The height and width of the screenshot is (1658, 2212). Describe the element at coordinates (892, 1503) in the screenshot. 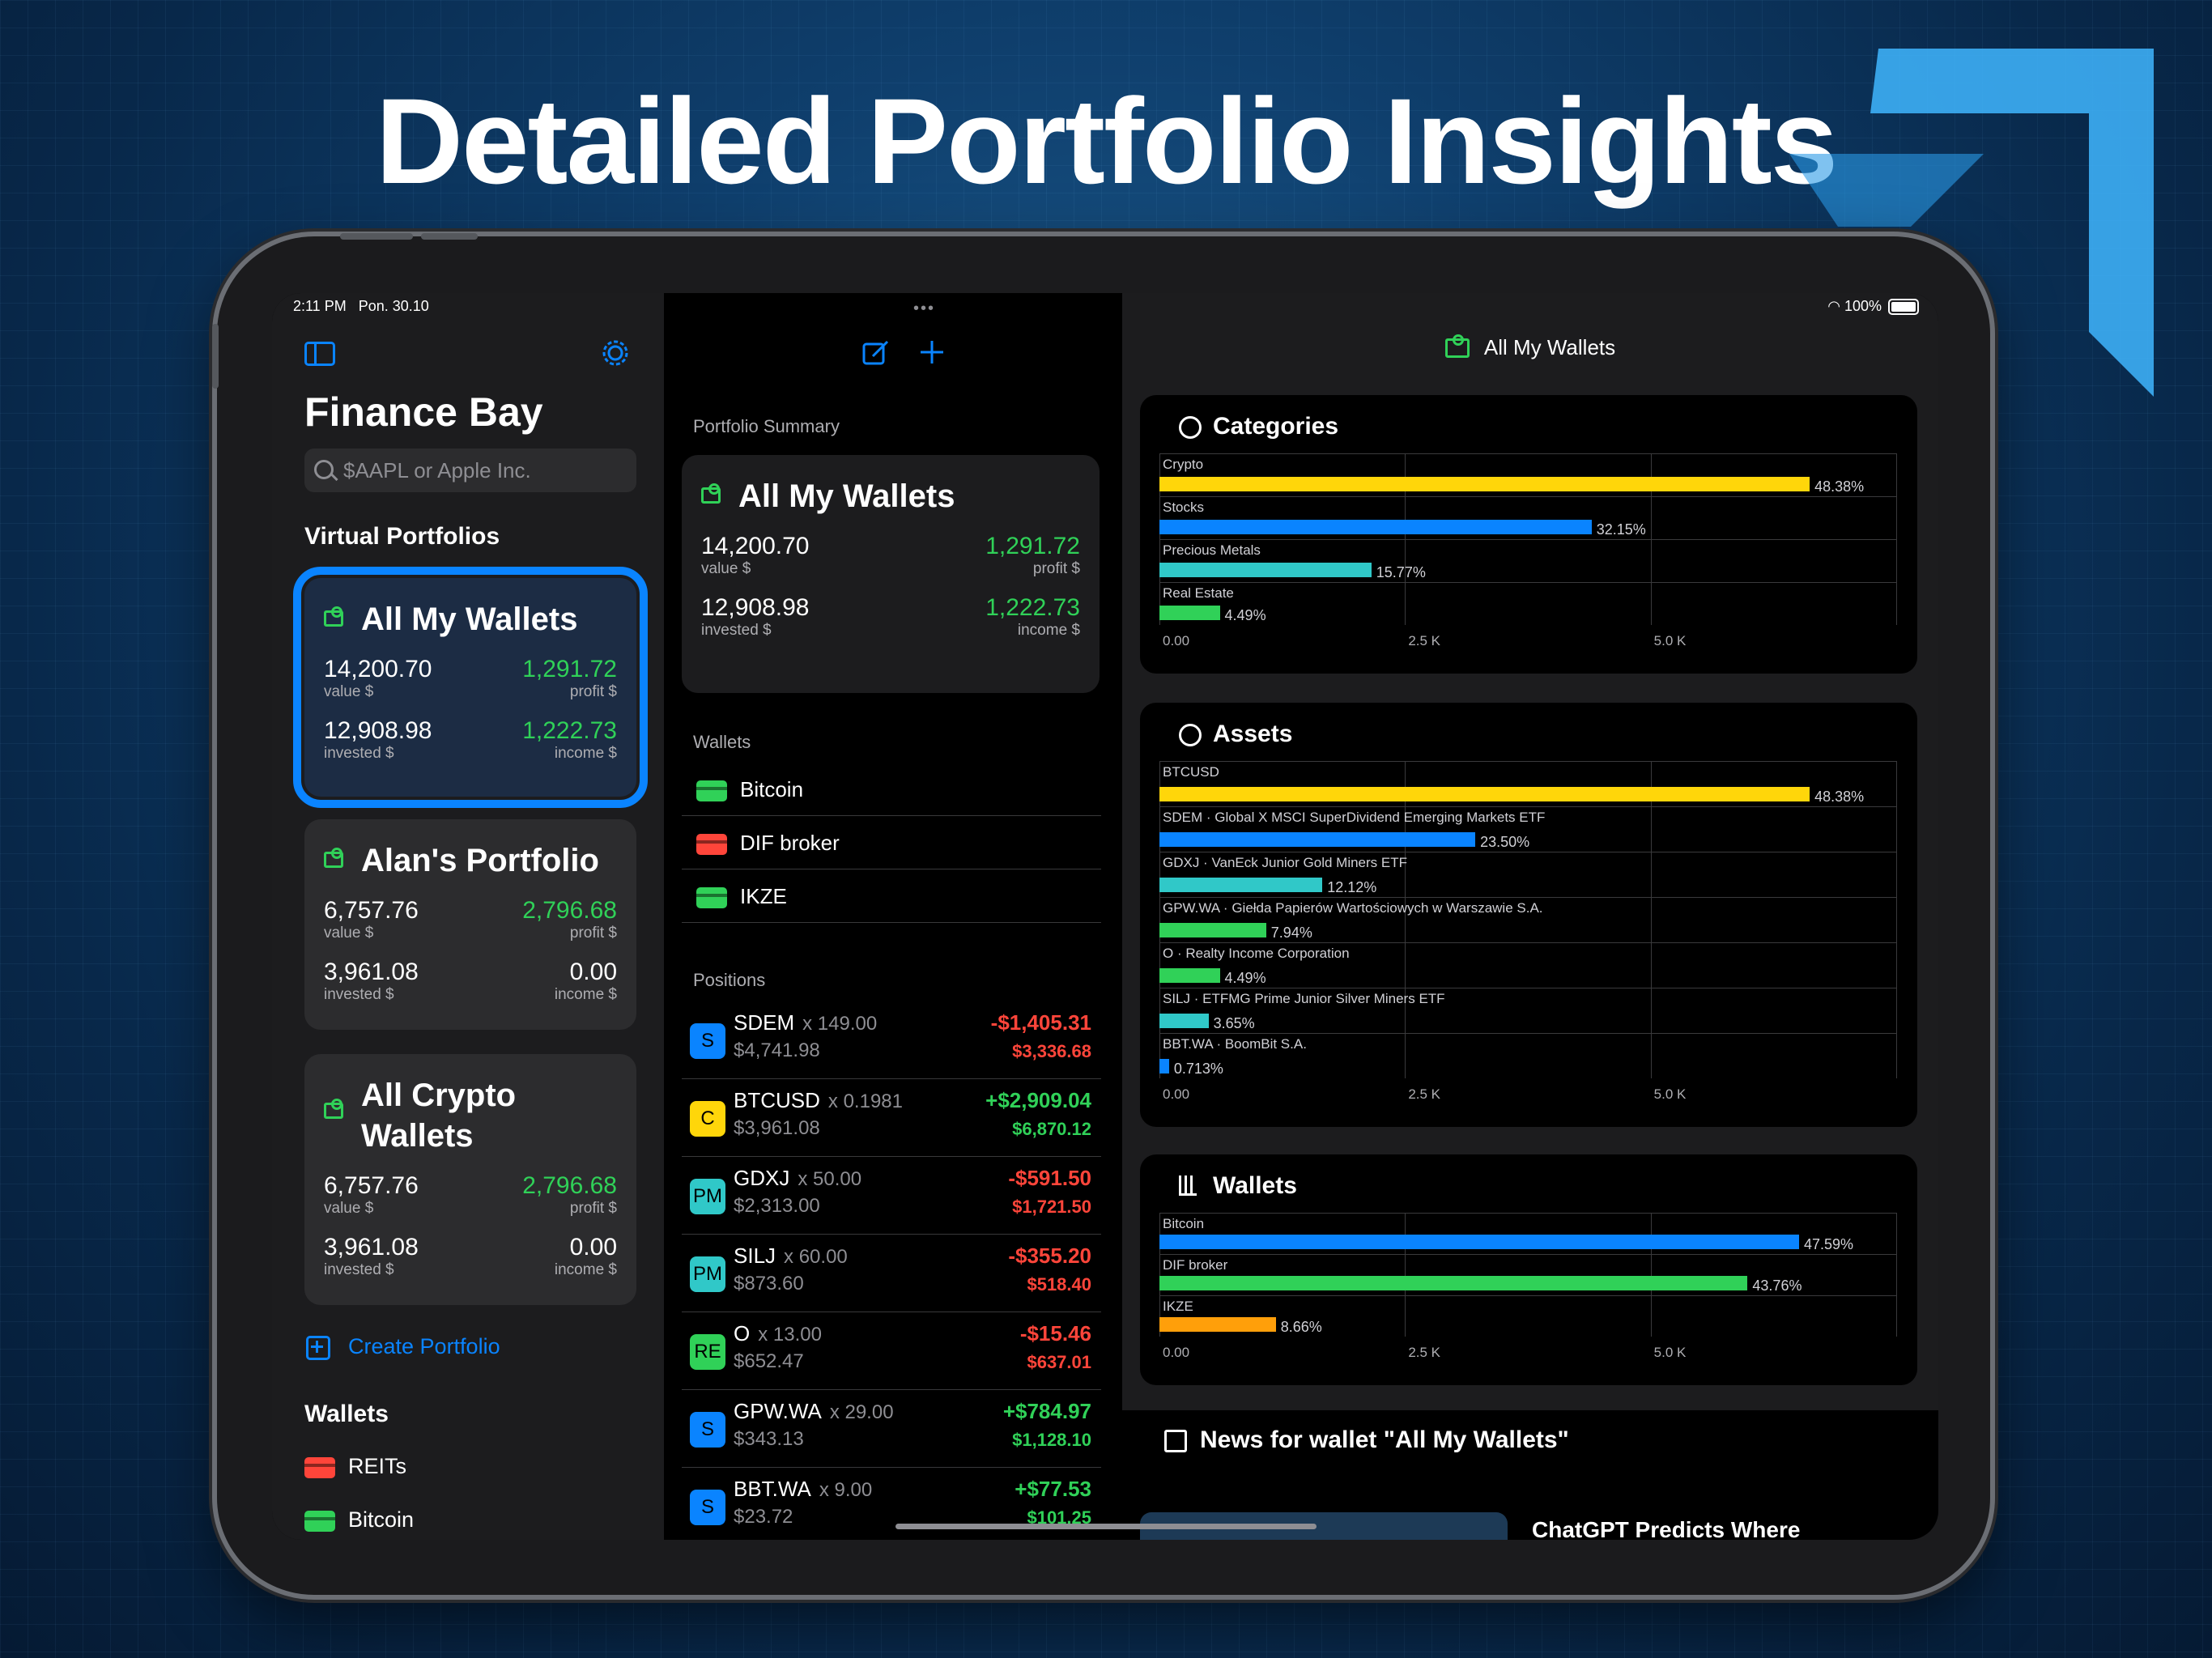

I see `position-row: S BBT.WA x 9.00 $23.72 +$77.53 $101.25` at that location.